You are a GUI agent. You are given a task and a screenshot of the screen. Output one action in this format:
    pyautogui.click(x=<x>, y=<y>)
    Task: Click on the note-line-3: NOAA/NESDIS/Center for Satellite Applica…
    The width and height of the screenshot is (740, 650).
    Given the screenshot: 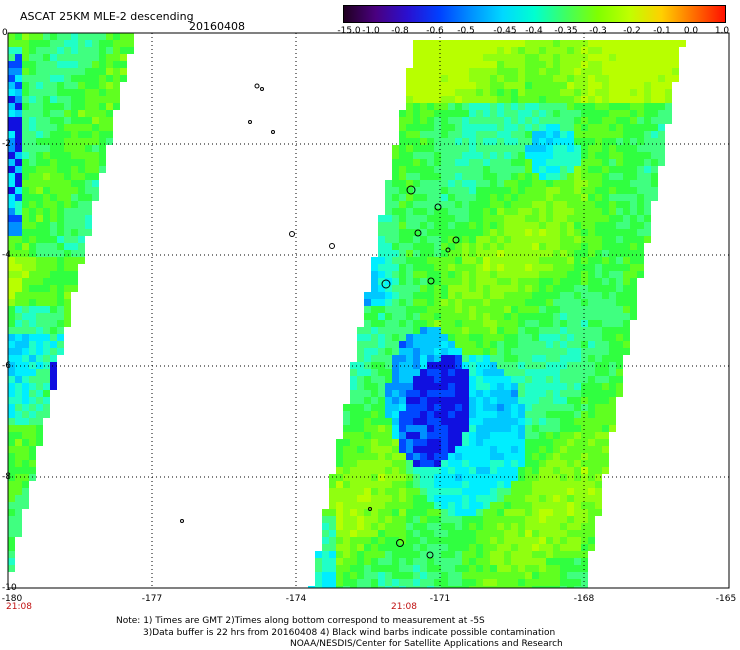 What is the action you would take?
    pyautogui.click(x=426, y=644)
    